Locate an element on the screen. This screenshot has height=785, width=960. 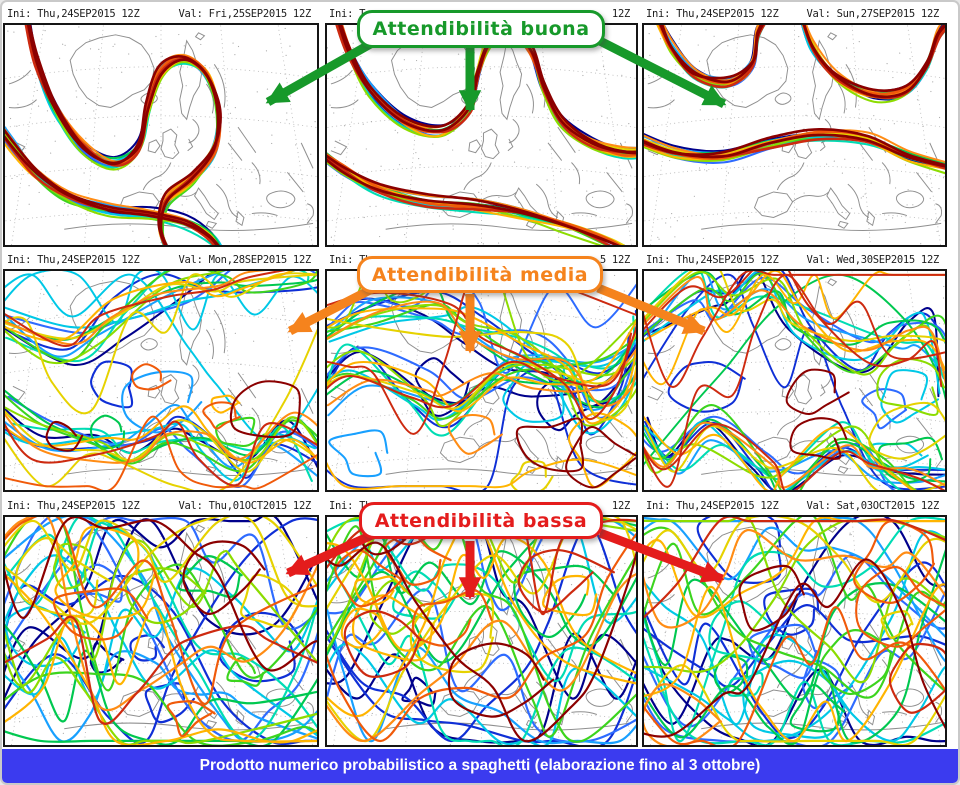
callout-attendibilita-media: Attendibilità media is located at coordinates (480, 274).